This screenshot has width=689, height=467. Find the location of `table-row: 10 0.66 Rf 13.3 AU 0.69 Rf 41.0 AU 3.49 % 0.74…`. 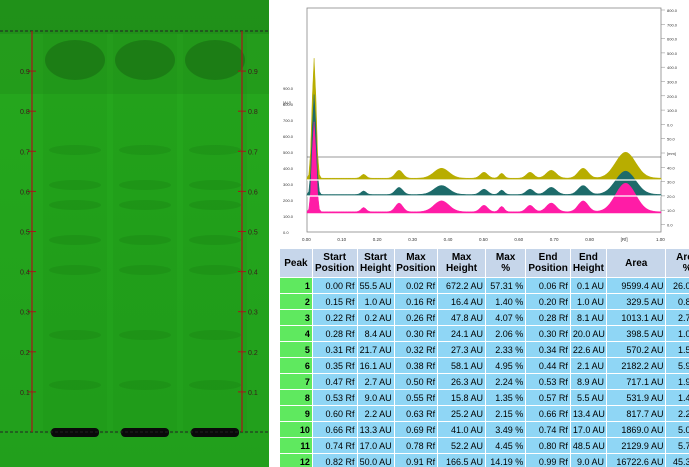

table-row: 10 0.66 Rf 13.3 AU 0.69 Rf 41.0 AU 3.49 % 0.74… is located at coordinates (484, 429).